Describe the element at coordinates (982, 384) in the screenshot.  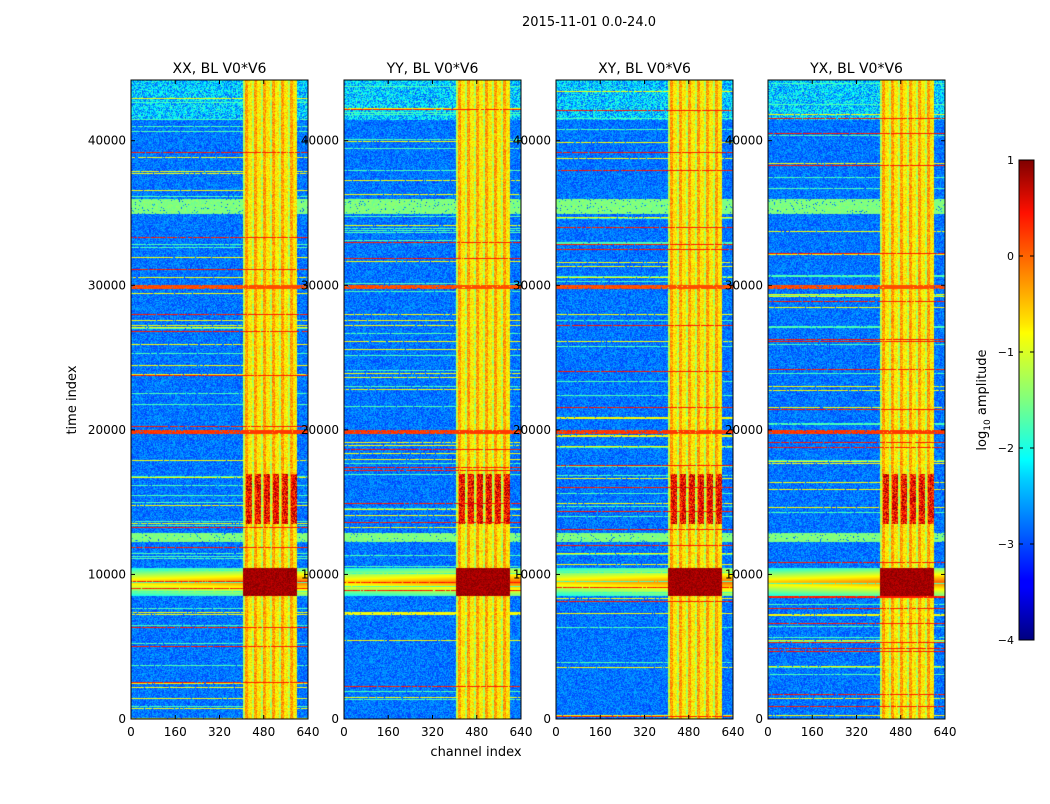
I see `colorbar-label-rest: amplitude` at that location.